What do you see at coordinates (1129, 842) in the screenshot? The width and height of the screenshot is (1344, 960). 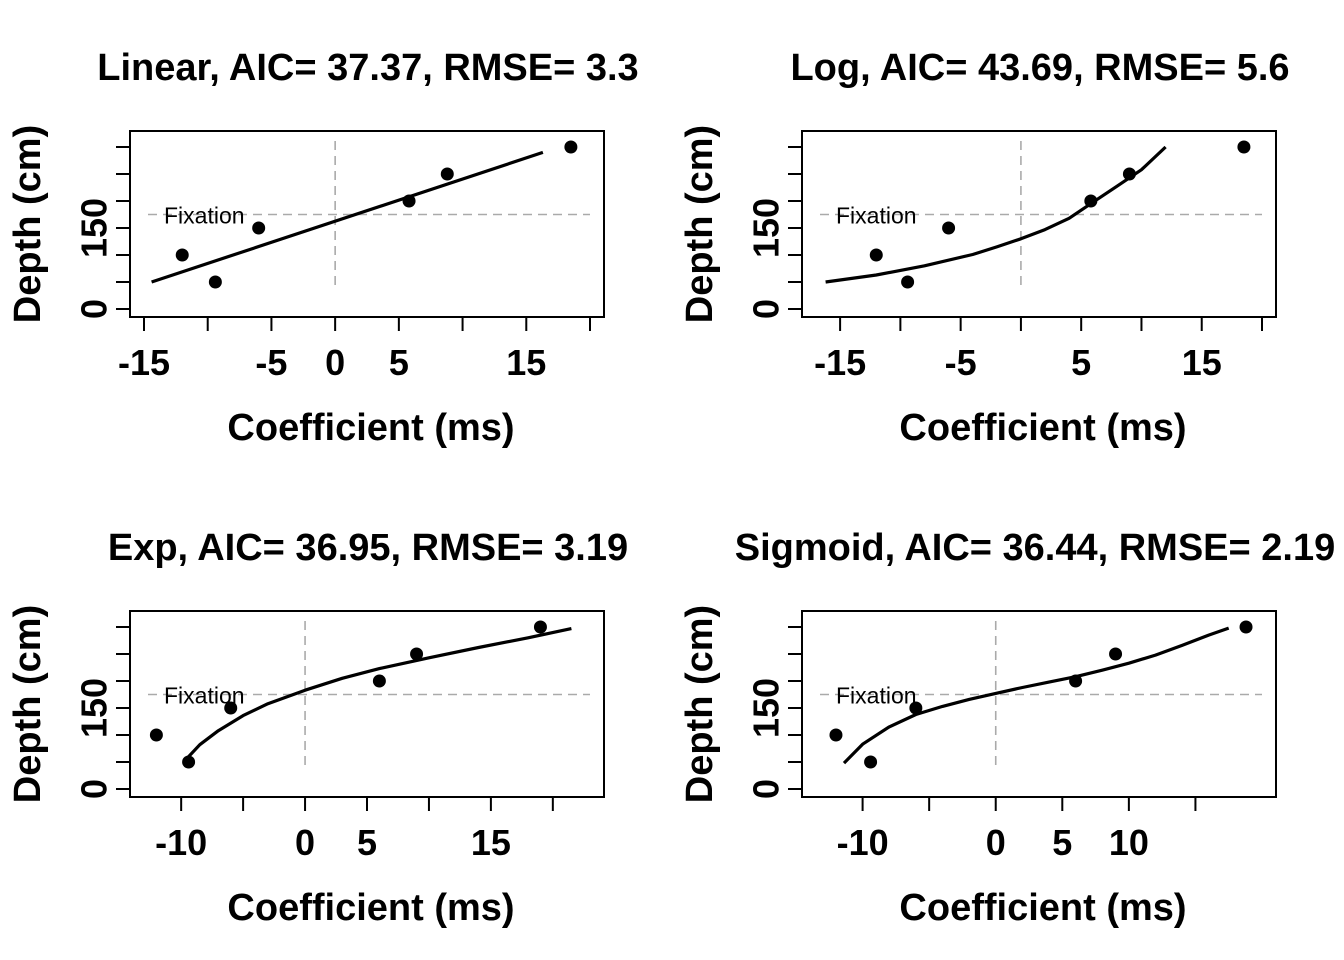 I see `x-tick-label: 10` at bounding box center [1129, 842].